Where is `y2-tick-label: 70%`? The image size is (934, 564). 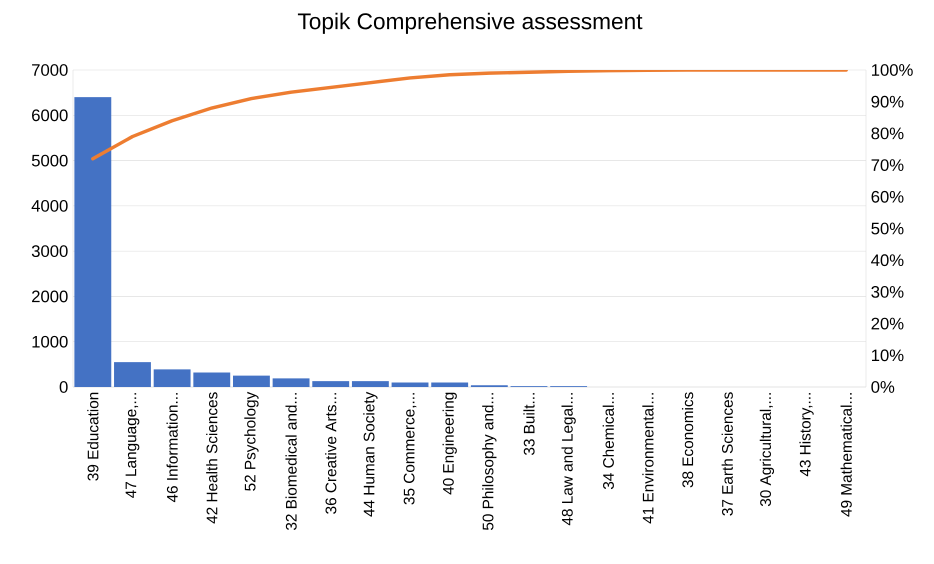
y2-tick-label: 70% is located at coordinates (888, 165).